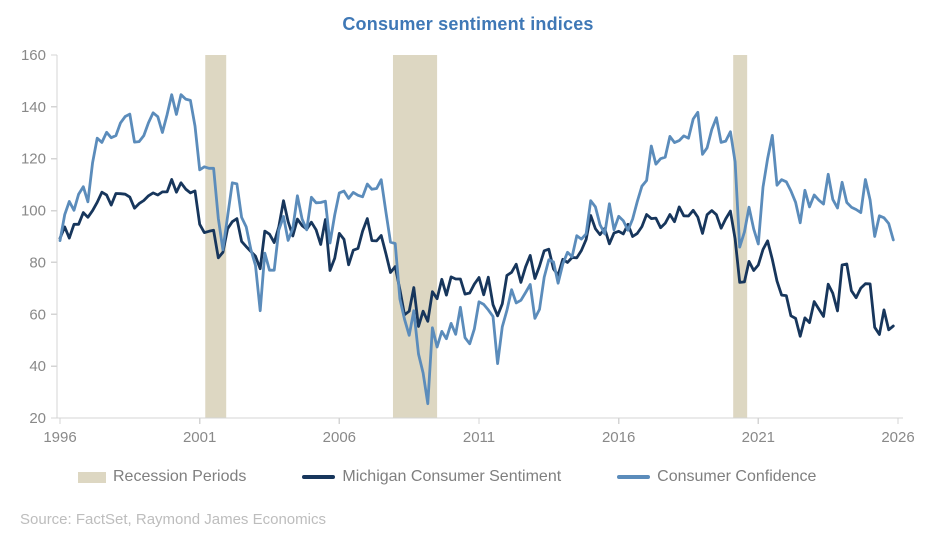 Image resolution: width=936 pixels, height=545 pixels. Describe the element at coordinates (59, 437) in the screenshot. I see `x-tick-label: 1996` at that location.